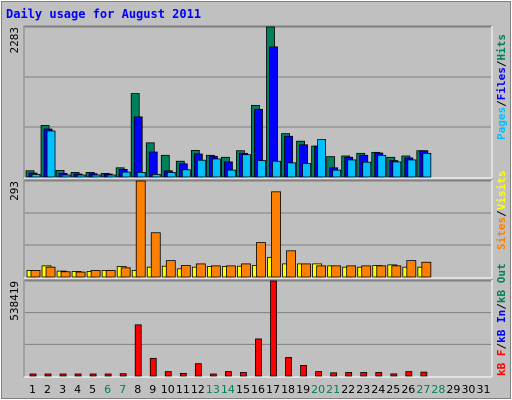 This screenshot has width=512, height=400. What do you see at coordinates (243, 389) in the screenshot?
I see `x-tick-label-day-15: 15` at bounding box center [243, 389].